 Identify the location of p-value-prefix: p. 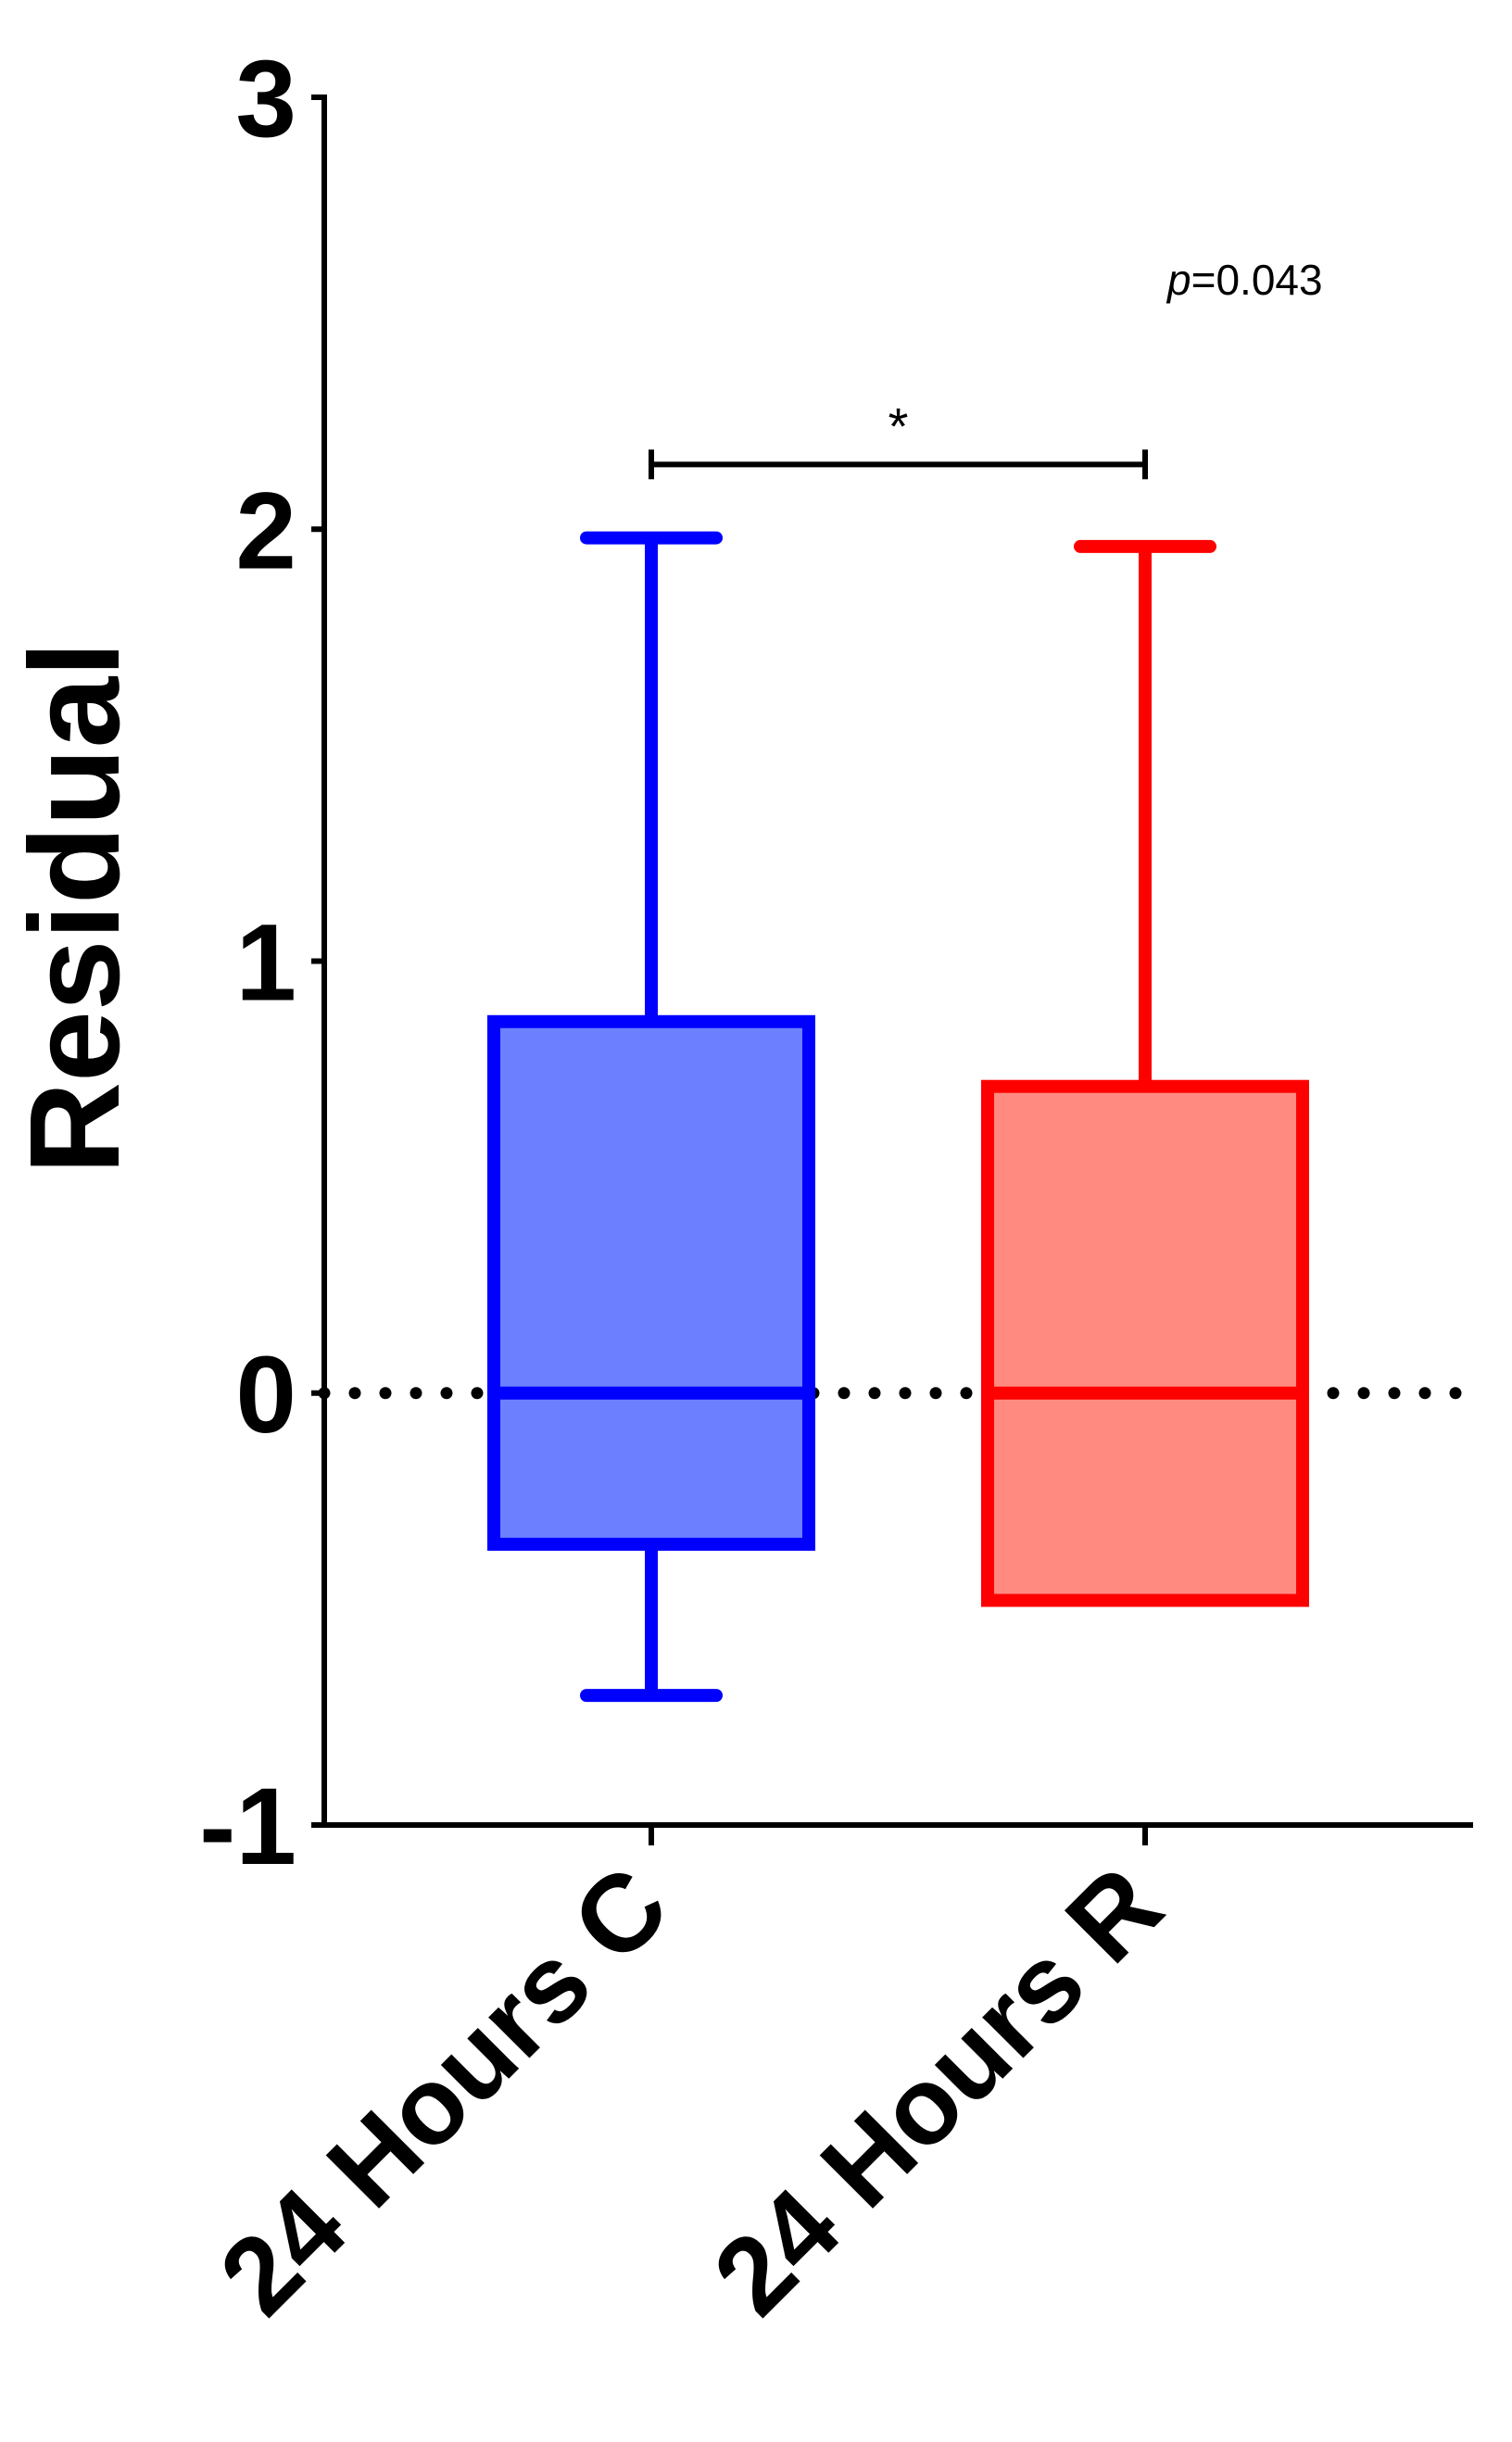
(1178, 280).